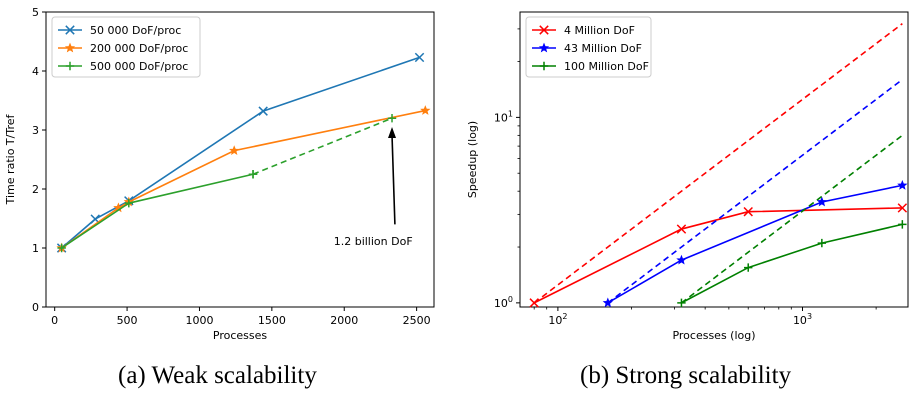 This screenshot has height=402, width=909. What do you see at coordinates (54, 320) in the screenshot?
I see `x-tick-label: 0` at bounding box center [54, 320].